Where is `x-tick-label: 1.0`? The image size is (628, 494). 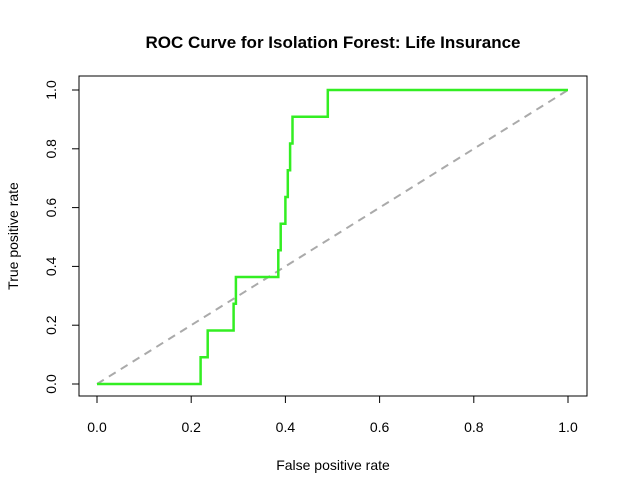
x-tick-label: 1.0 is located at coordinates (568, 427).